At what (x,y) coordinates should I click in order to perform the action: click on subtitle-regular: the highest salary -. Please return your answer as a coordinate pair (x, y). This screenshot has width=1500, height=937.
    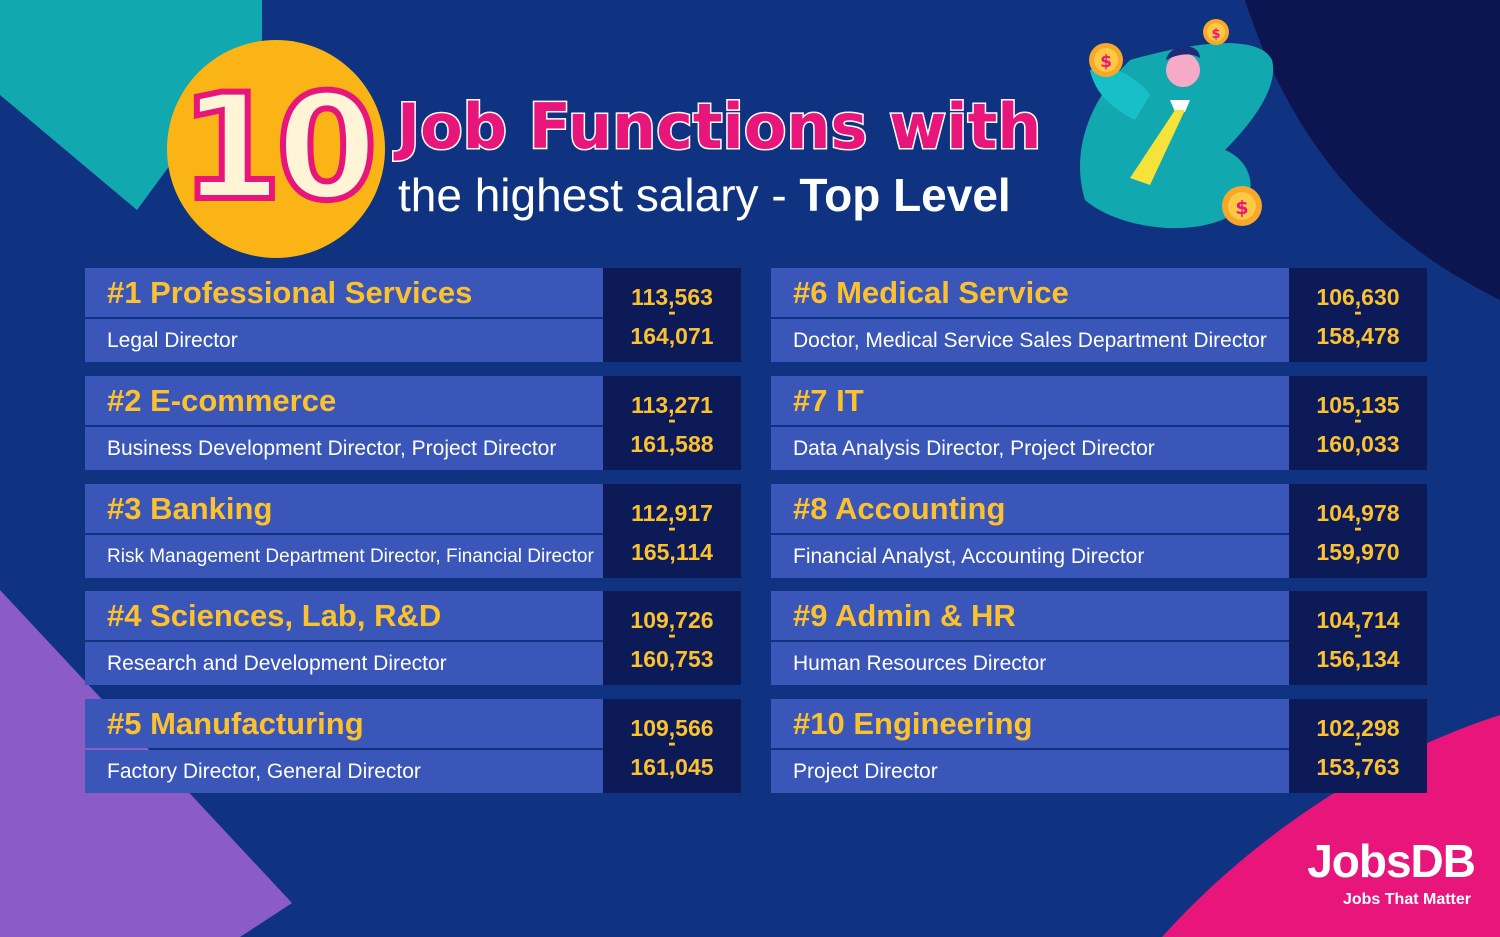
    Looking at the image, I should click on (599, 195).